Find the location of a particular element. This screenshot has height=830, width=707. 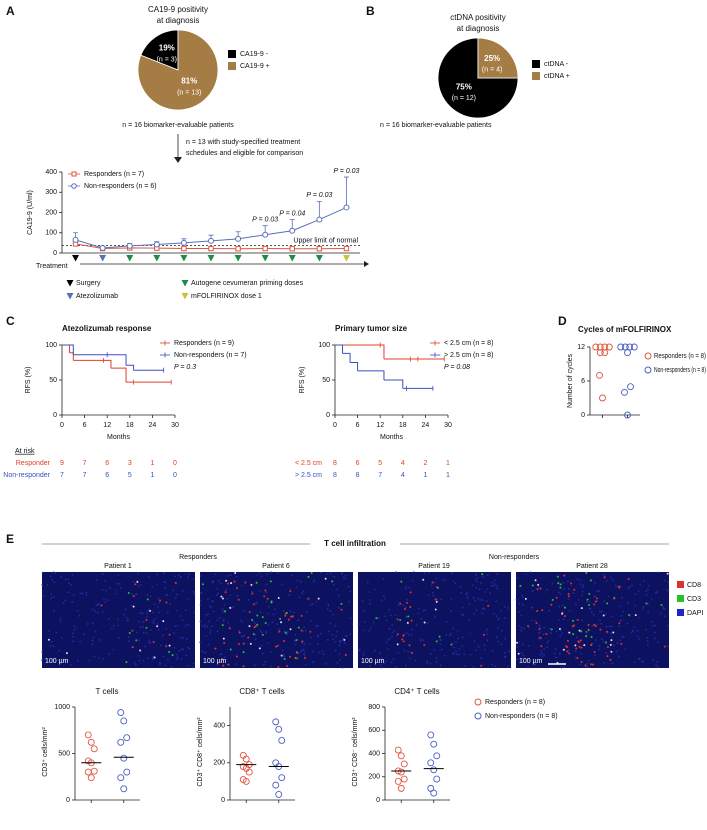

chart-title: at diagnosis is located at coordinates (478, 28).